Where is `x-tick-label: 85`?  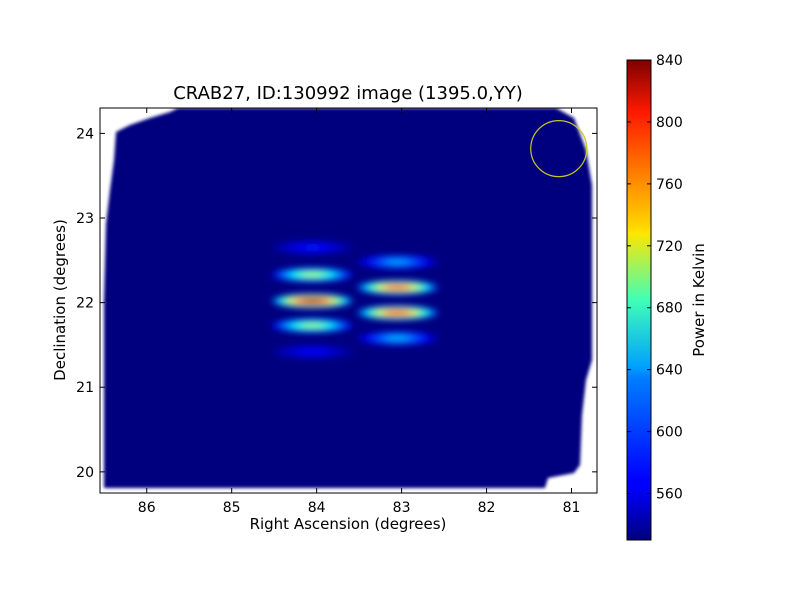
x-tick-label: 85 is located at coordinates (232, 508).